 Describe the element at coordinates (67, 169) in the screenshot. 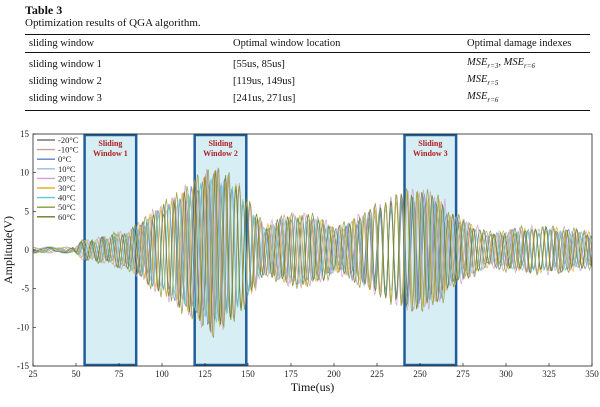

I see `legend-entry: 10°C` at that location.